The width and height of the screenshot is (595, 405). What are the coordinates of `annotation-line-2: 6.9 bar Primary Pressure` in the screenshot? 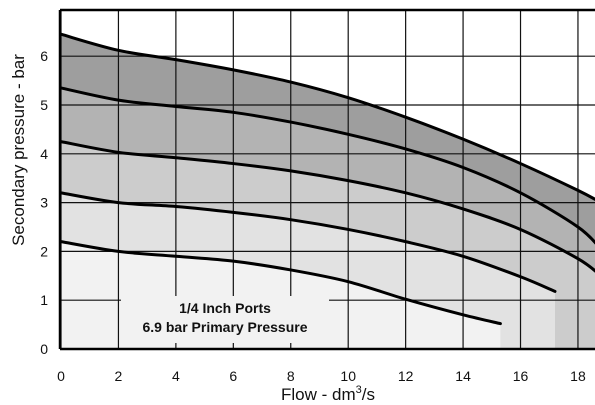 It's located at (225, 327).